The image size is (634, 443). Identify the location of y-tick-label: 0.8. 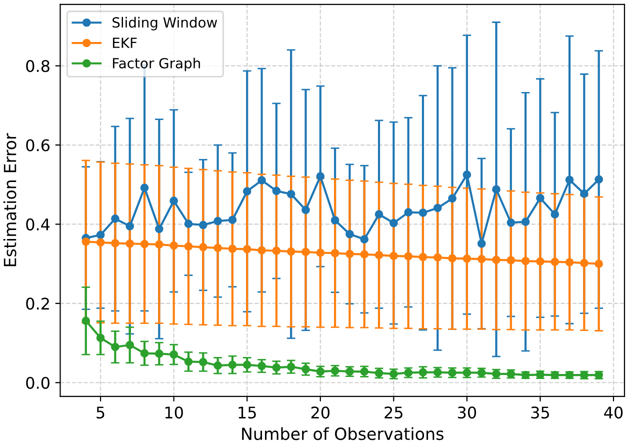
(38, 66).